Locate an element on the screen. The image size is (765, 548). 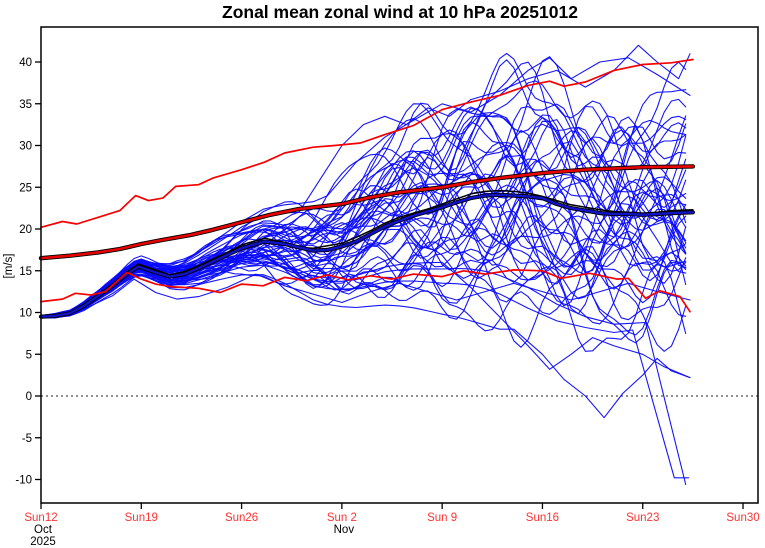
chart-title: Zonal mean zonal wind at 10 hPa 20251012 is located at coordinates (400, 12).